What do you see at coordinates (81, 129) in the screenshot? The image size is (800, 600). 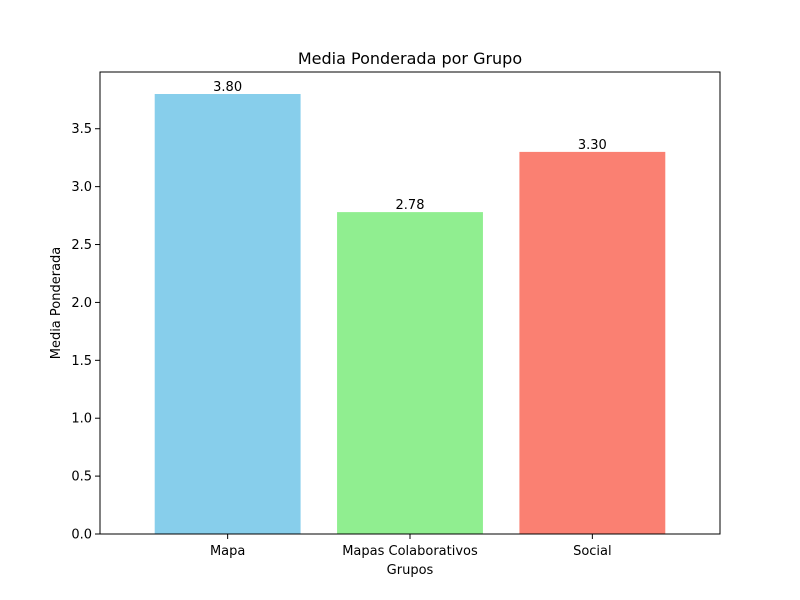 I see `y-tick-label: 3.5` at bounding box center [81, 129].